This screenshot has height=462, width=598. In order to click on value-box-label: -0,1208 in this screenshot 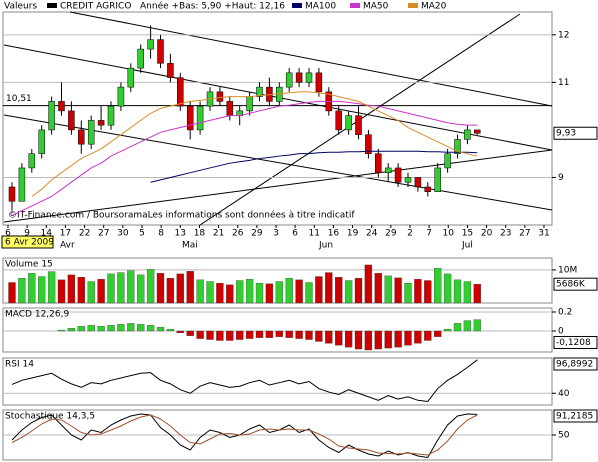, I will do `click(573, 343)`.